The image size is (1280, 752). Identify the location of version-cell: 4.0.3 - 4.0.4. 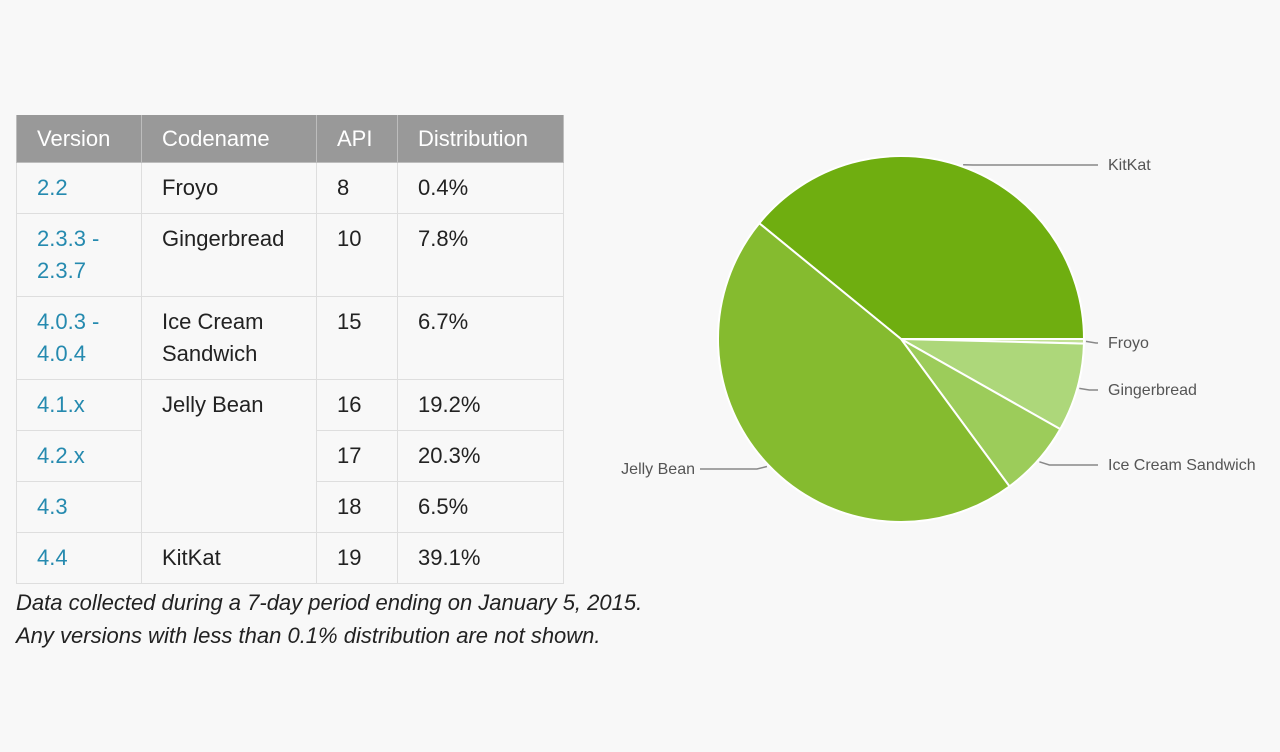
(79, 338).